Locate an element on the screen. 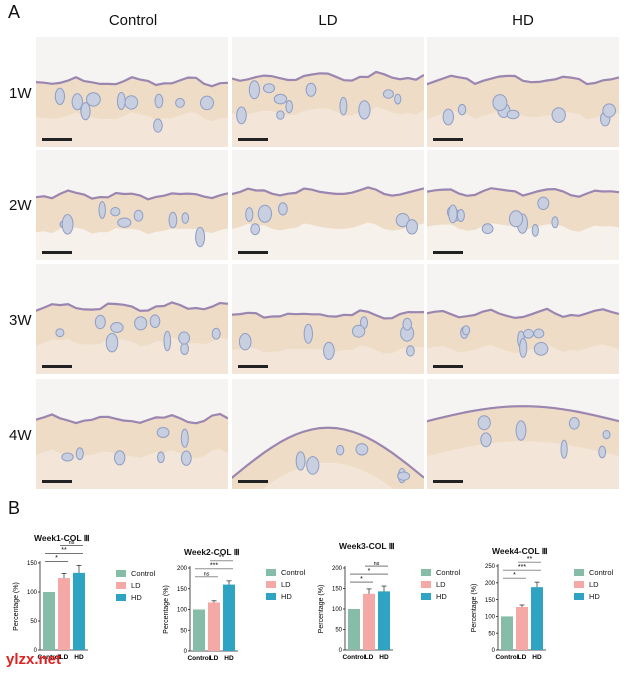 The width and height of the screenshot is (636, 676). panel-a-label: A is located at coordinates (14, 12).